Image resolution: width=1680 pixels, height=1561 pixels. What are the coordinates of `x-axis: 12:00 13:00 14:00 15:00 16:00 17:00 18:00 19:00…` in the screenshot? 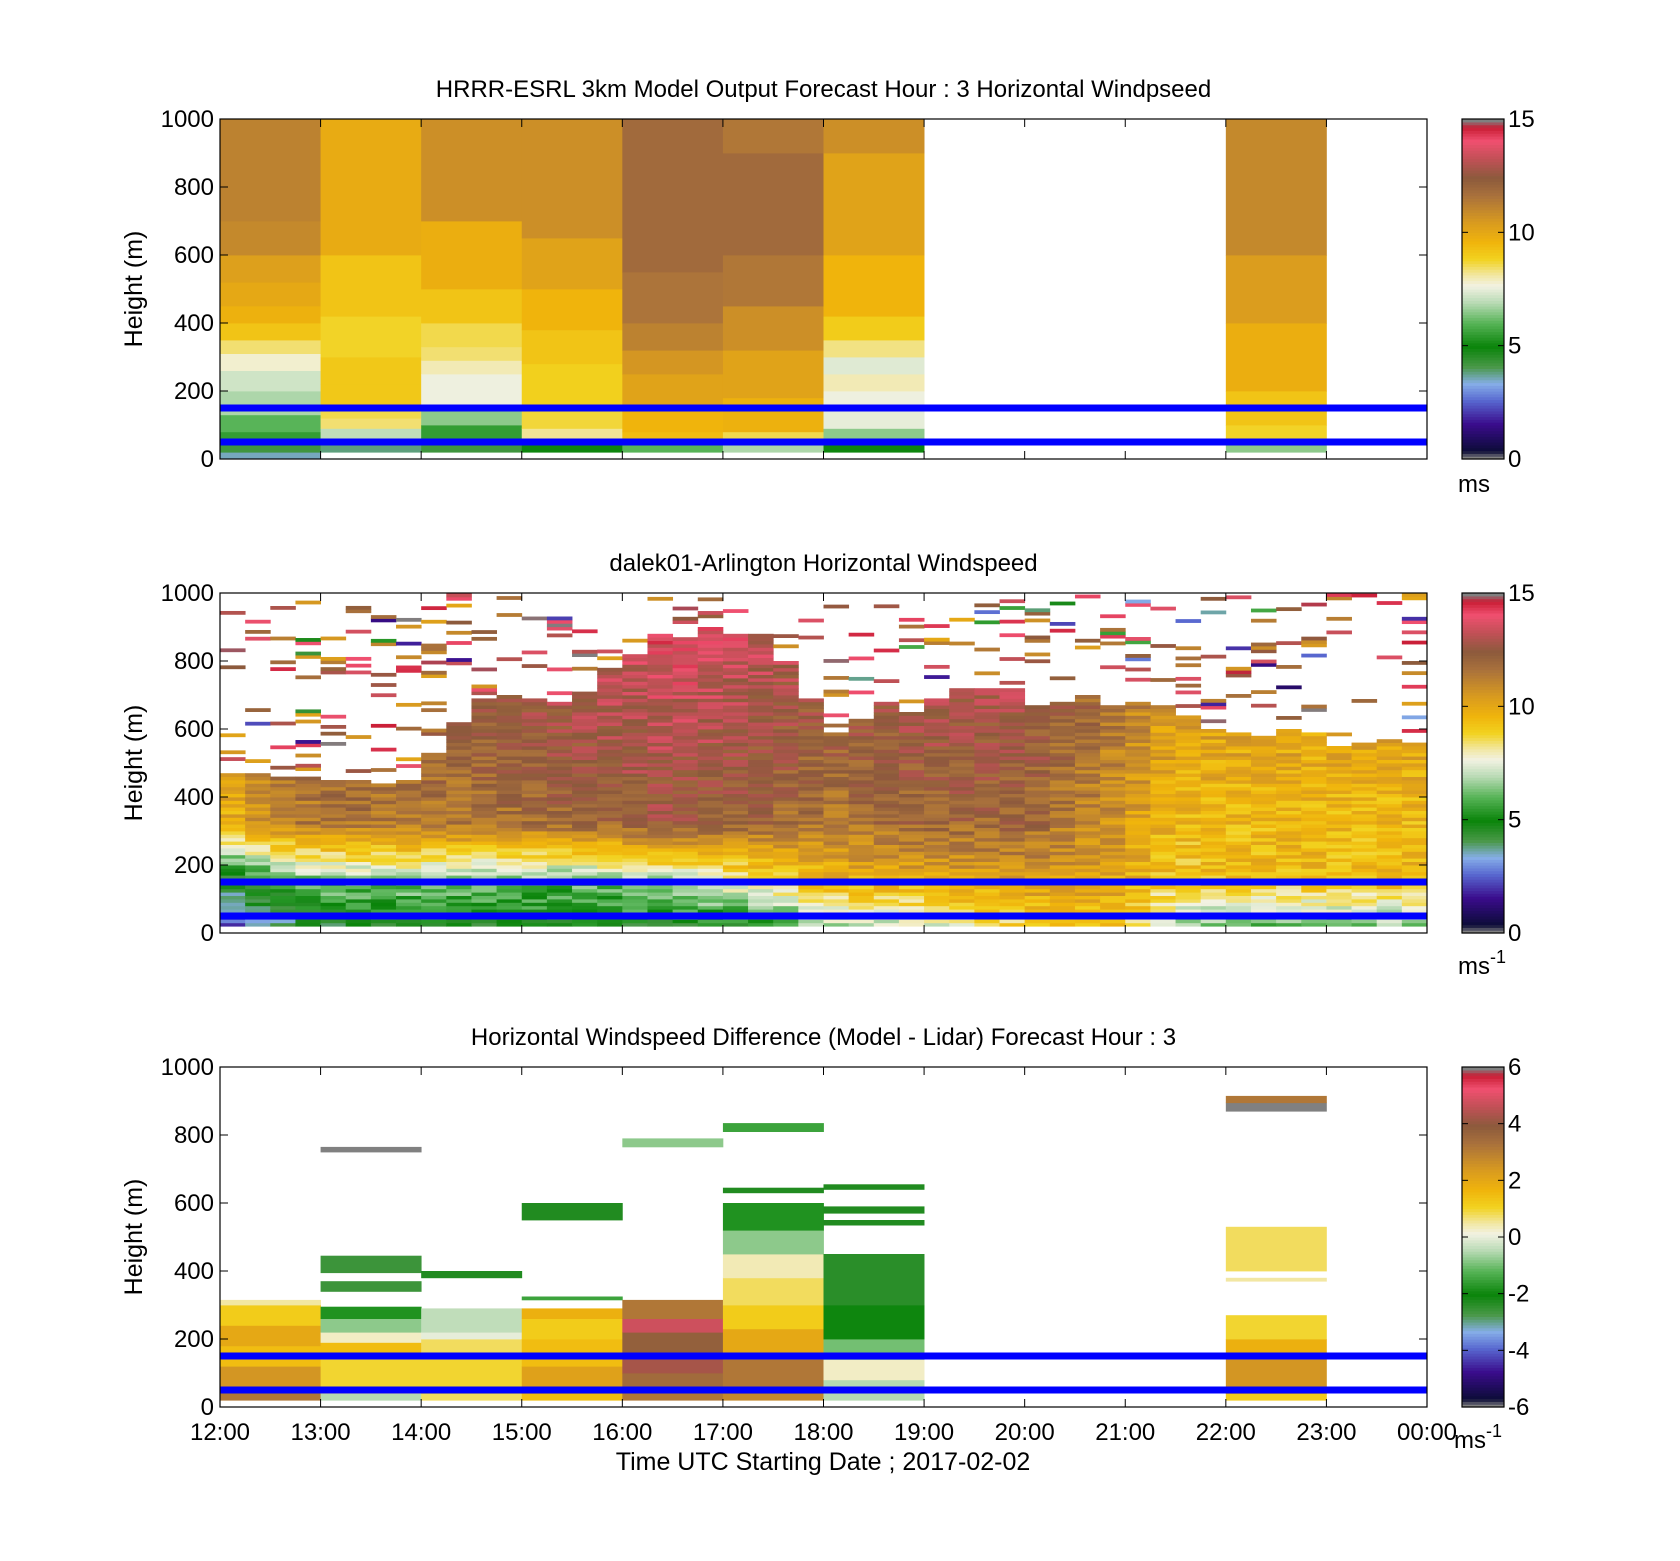 It's located at (823, 1447).